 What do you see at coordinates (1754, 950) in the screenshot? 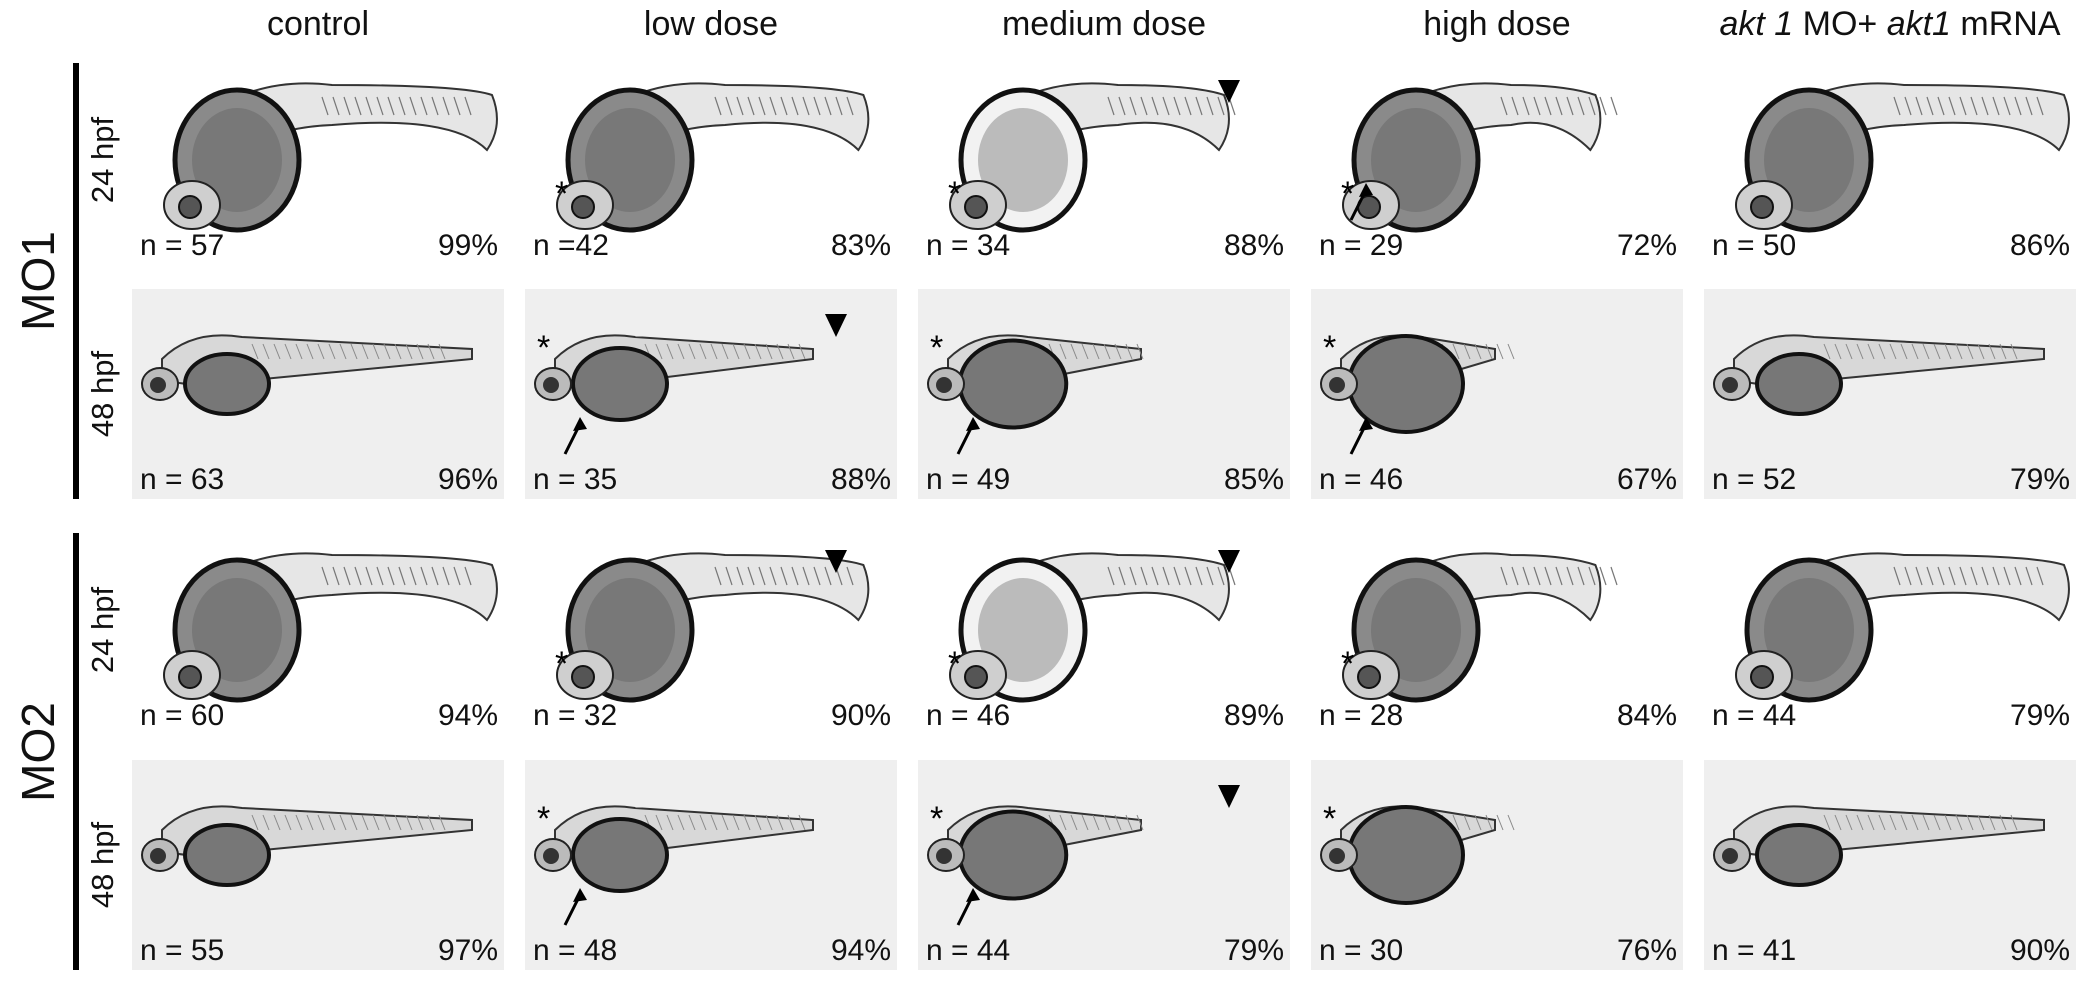
I see `sample-count: n = 41` at bounding box center [1754, 950].